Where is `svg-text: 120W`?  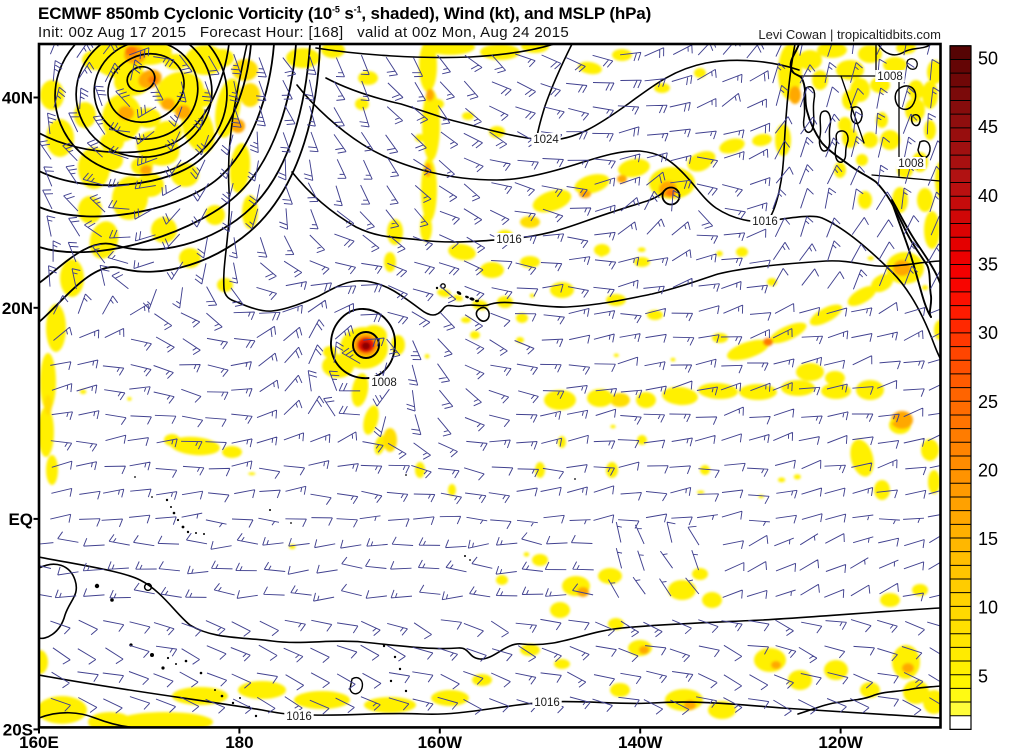 svg-text: 120W is located at coordinates (840, 742).